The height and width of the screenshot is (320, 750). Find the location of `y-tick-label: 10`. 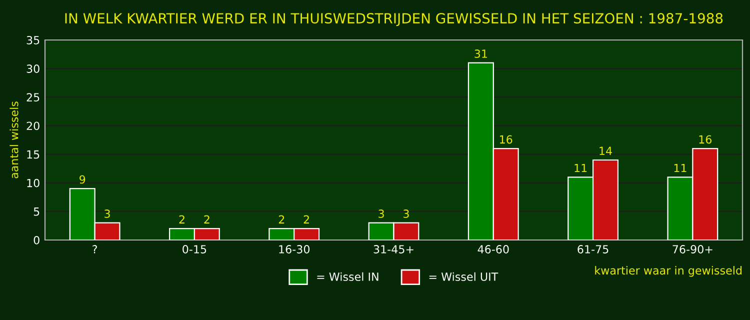

y-tick-label: 10 is located at coordinates (33, 183).